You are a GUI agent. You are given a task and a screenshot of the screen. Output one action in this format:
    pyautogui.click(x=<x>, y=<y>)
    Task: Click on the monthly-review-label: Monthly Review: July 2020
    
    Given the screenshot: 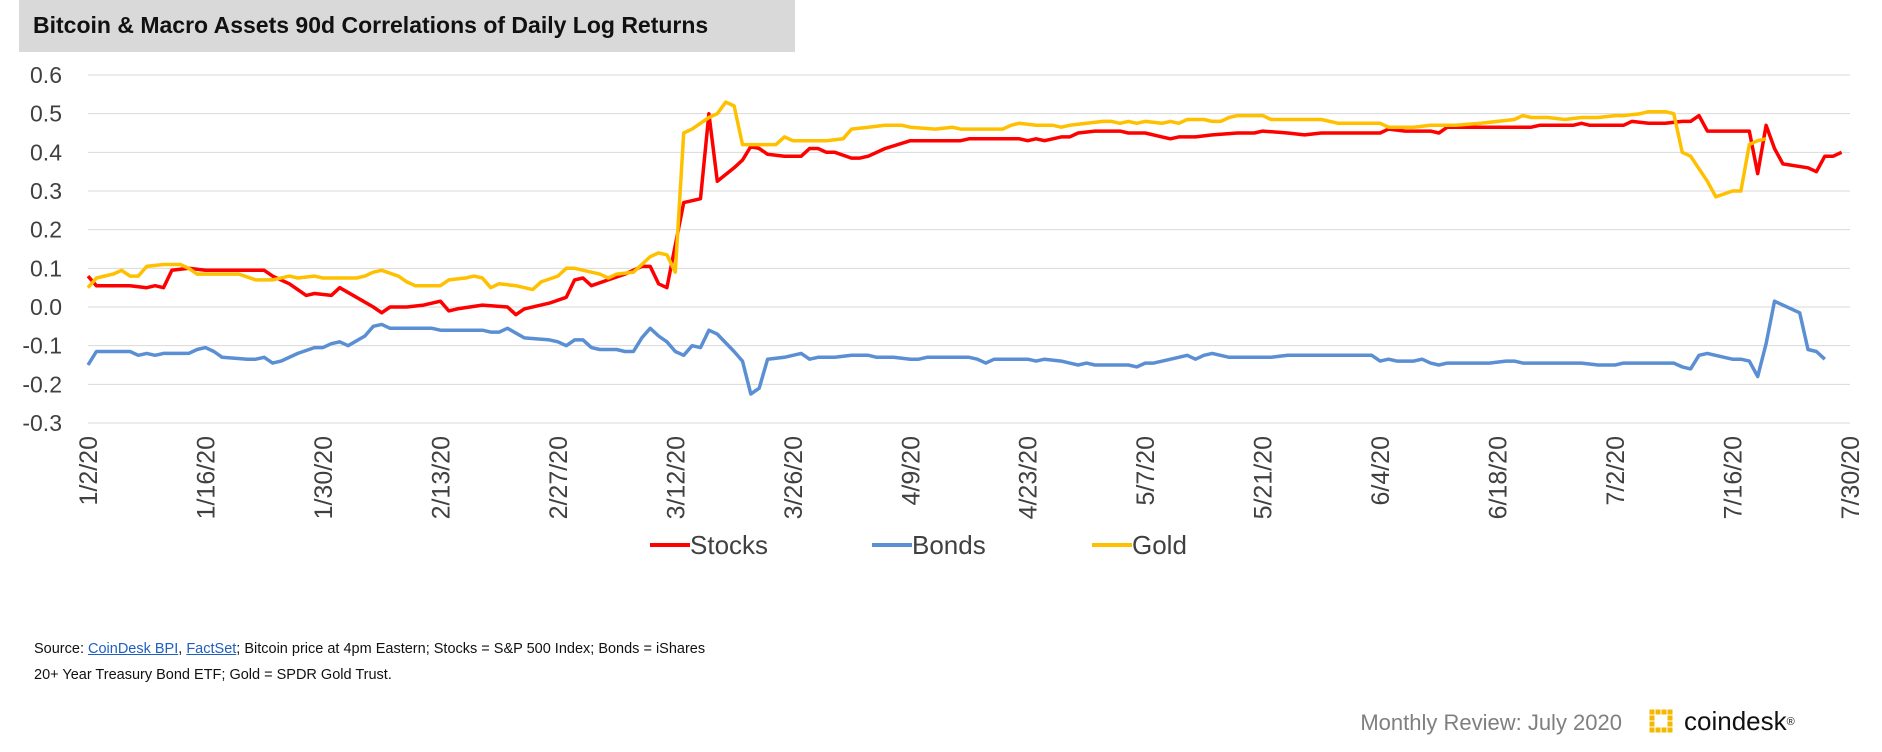 What is the action you would take?
    pyautogui.click(x=1491, y=722)
    